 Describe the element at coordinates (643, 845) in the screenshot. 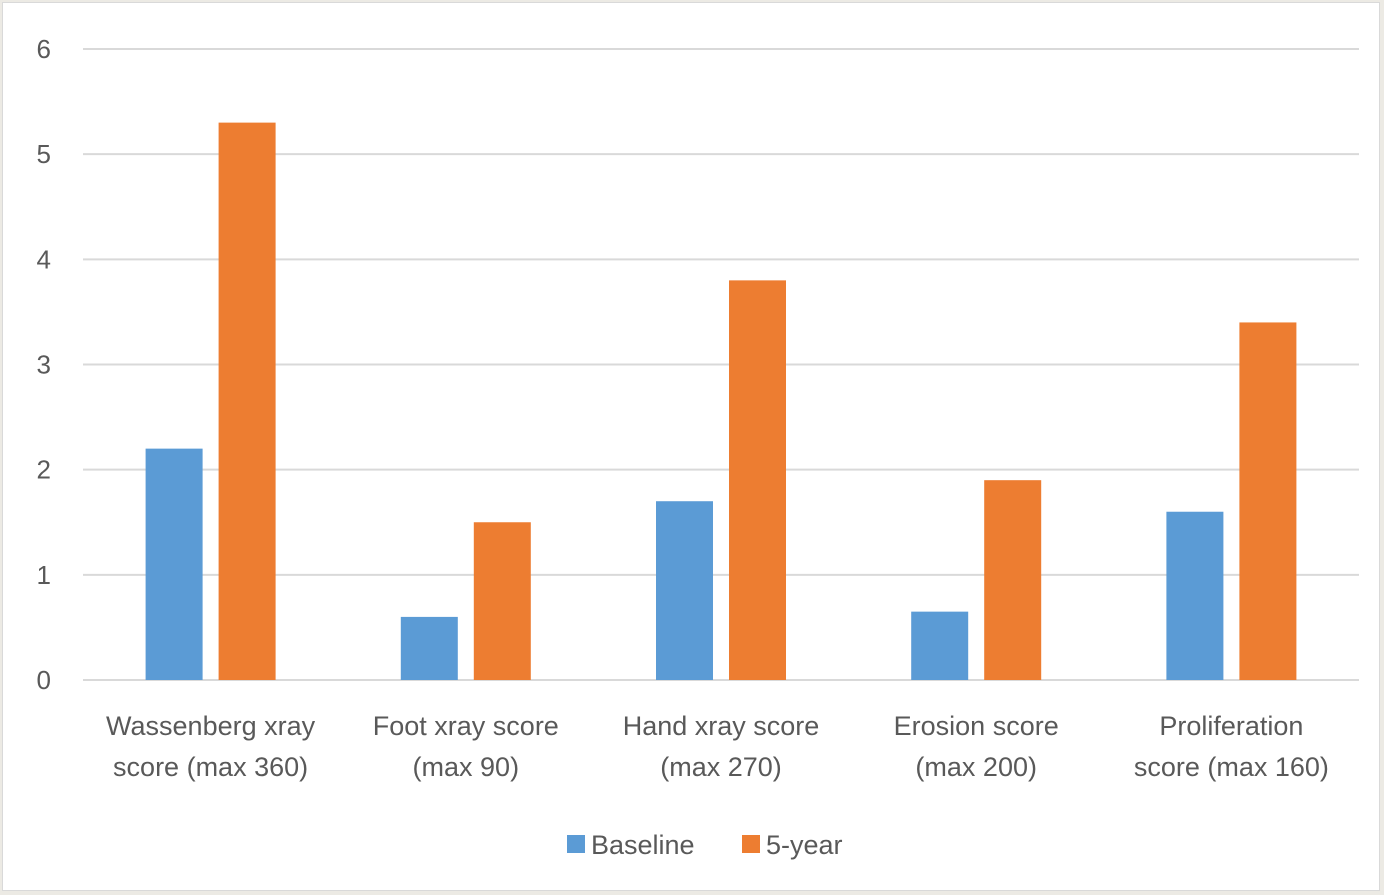

I see `legend-label: Baseline` at that location.